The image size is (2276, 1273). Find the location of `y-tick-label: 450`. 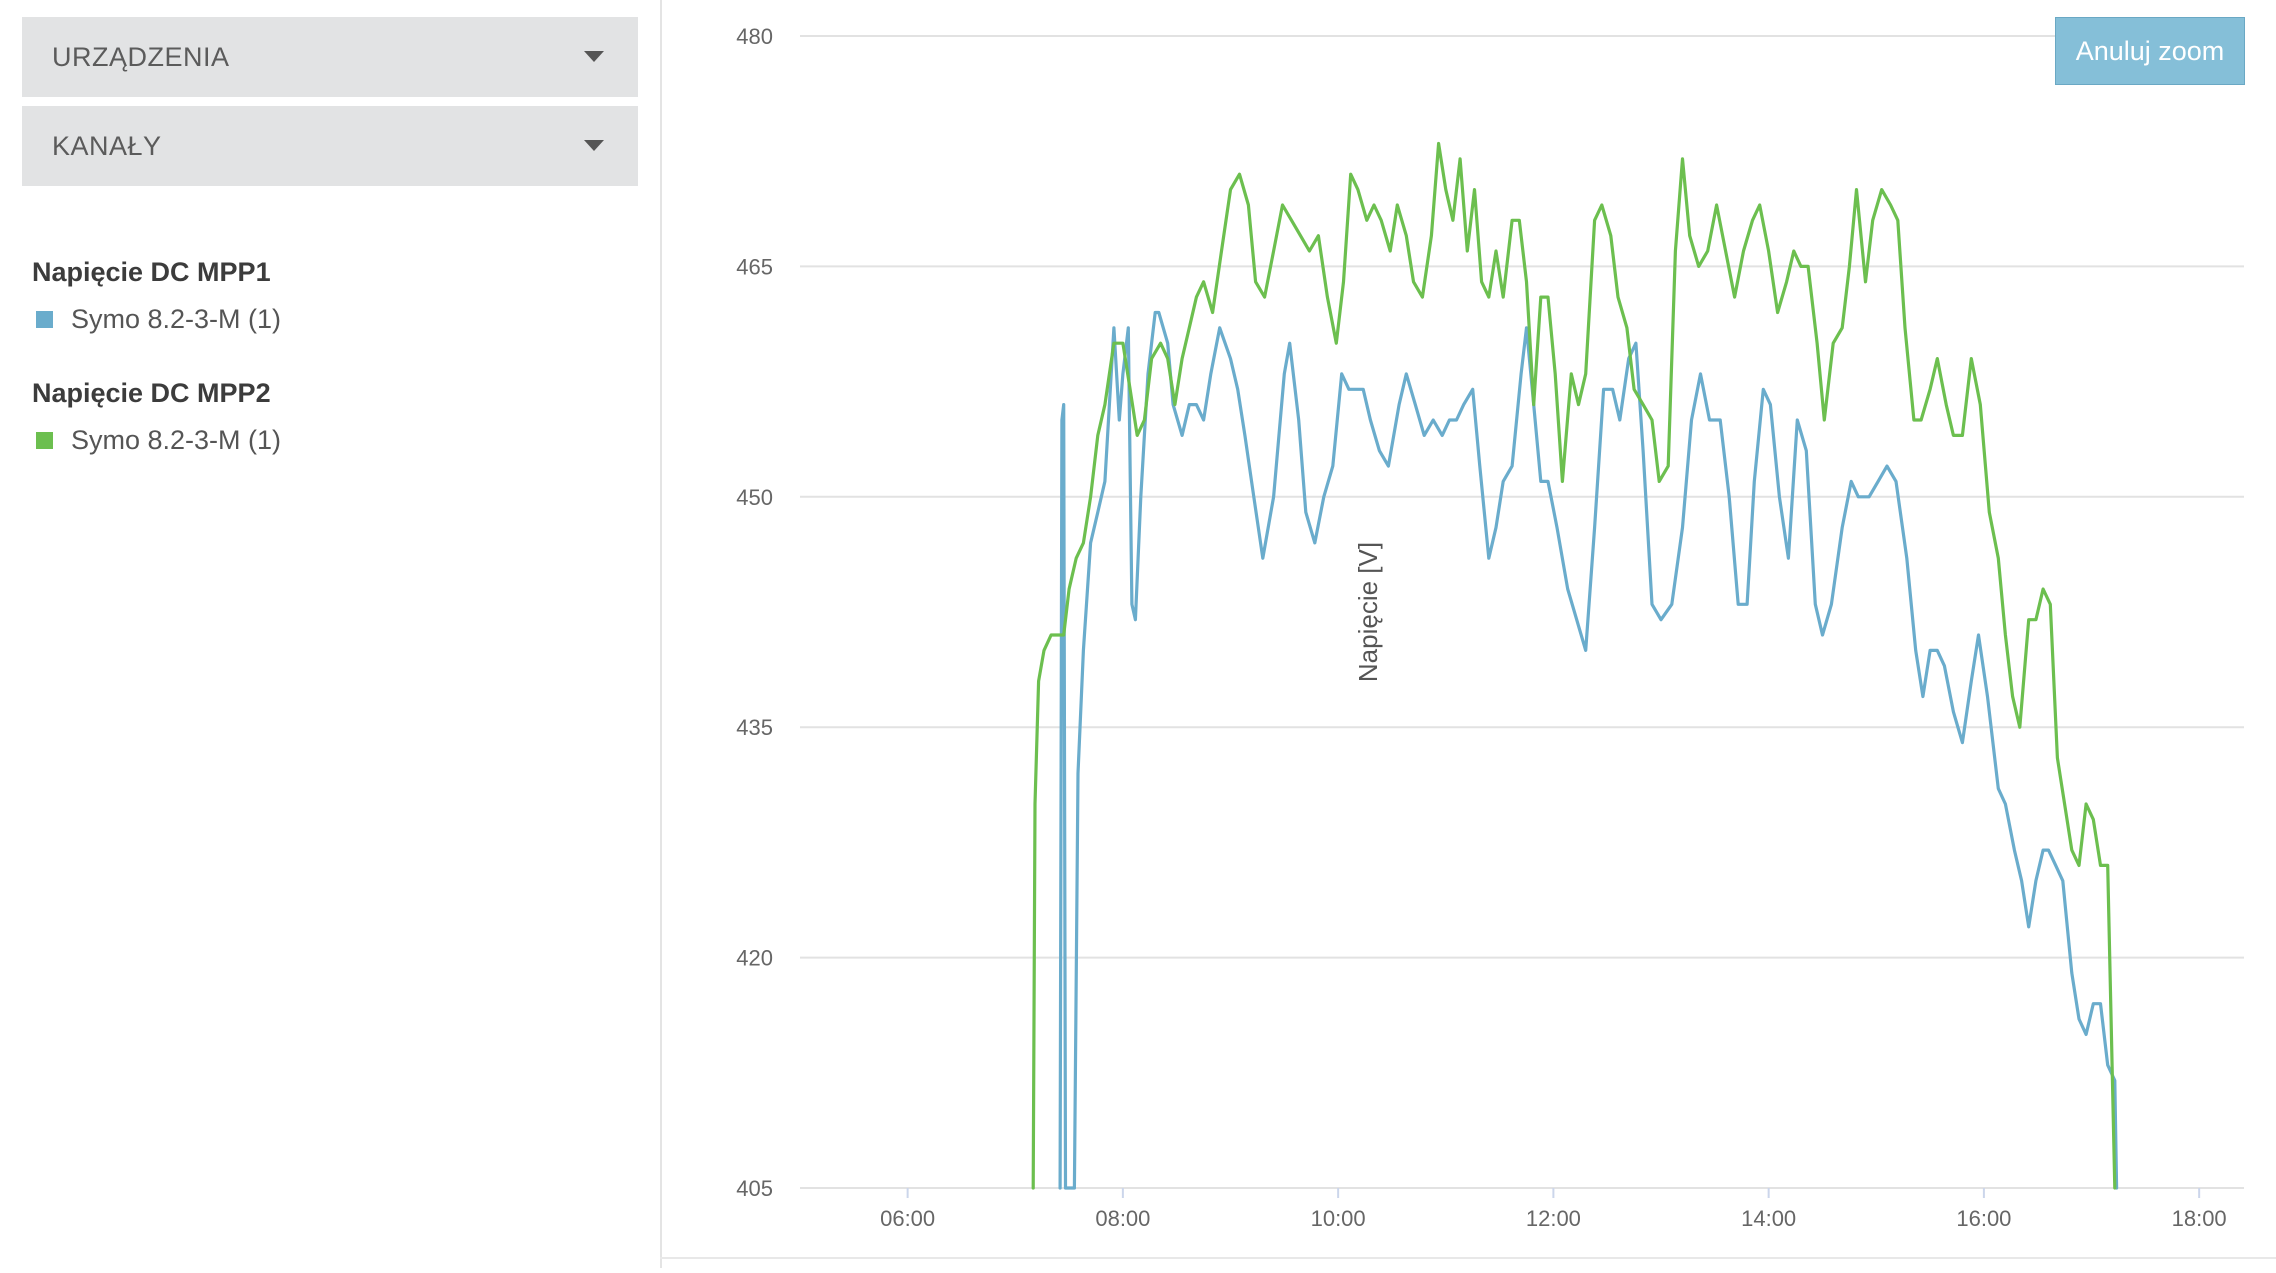

y-tick-label: 450 is located at coordinates (754, 497).